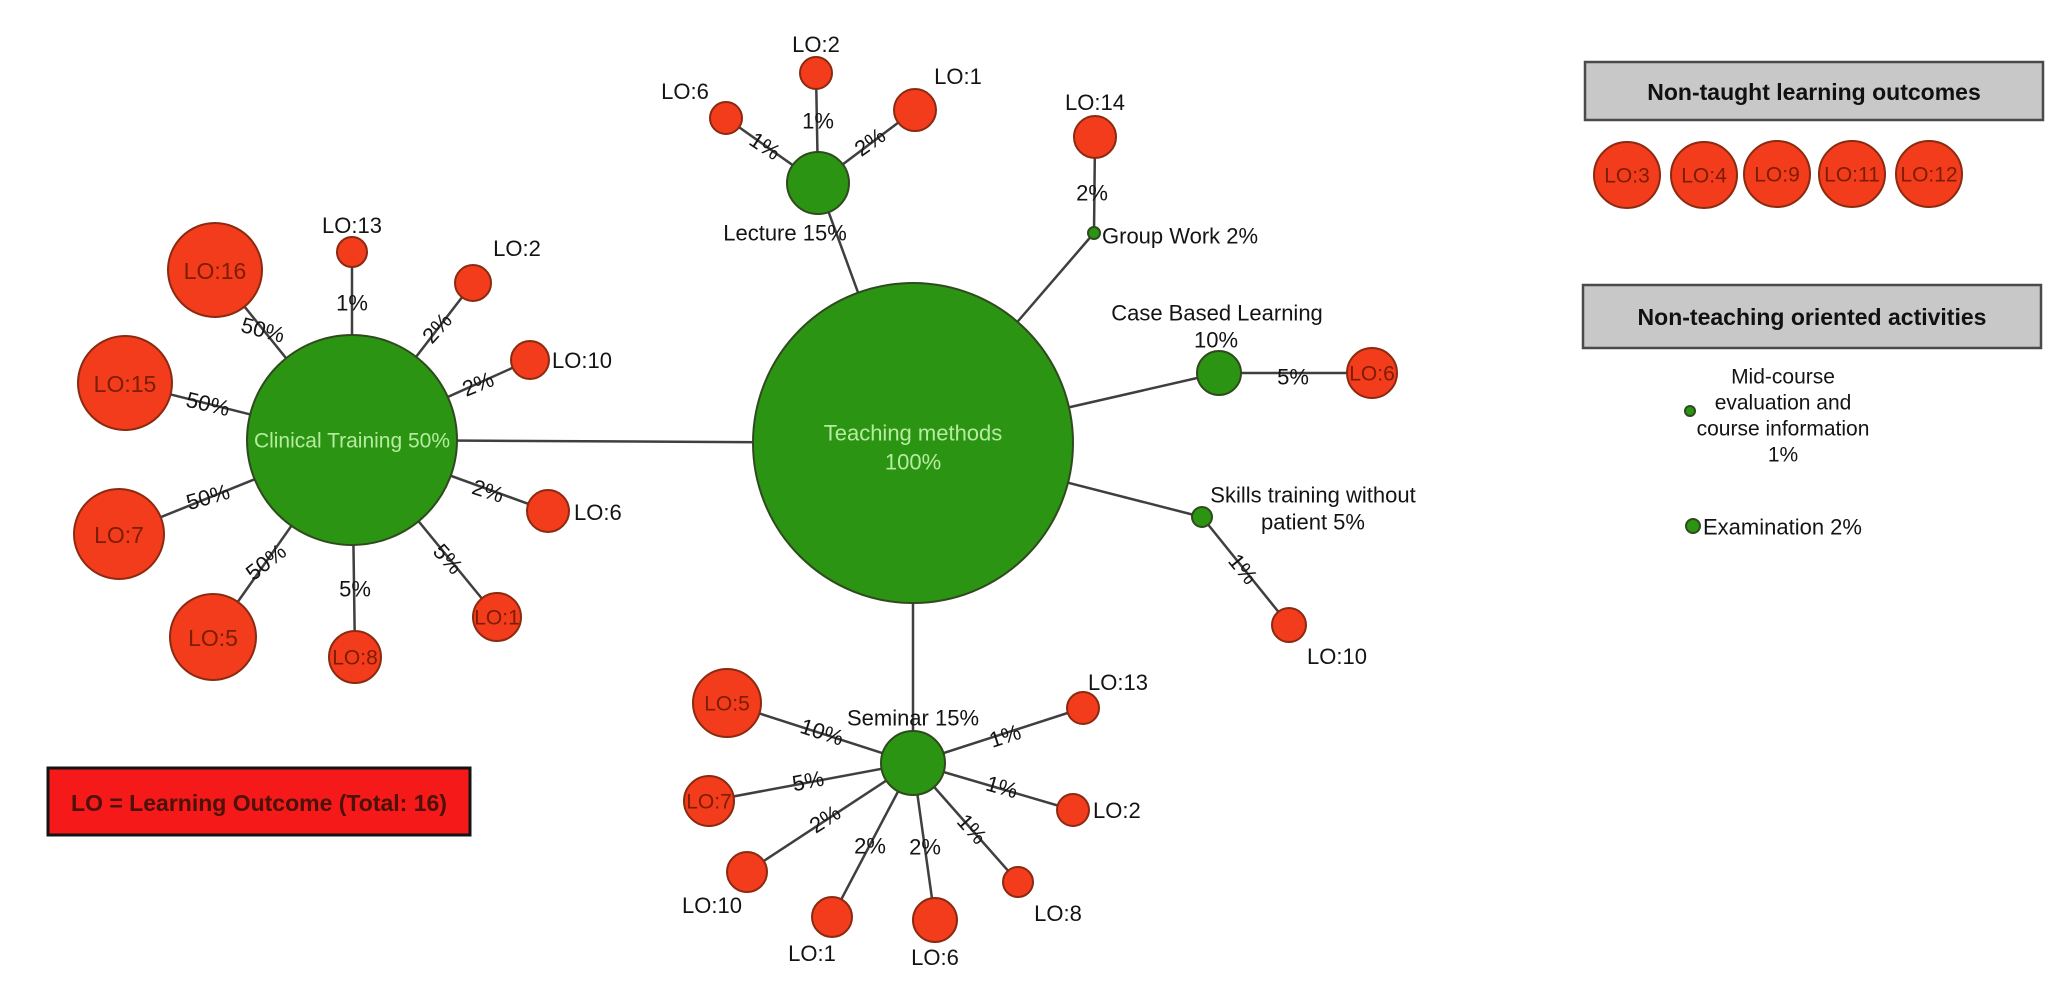  Describe the element at coordinates (1693, 526) in the screenshot. I see `legend-examination-dot` at that location.